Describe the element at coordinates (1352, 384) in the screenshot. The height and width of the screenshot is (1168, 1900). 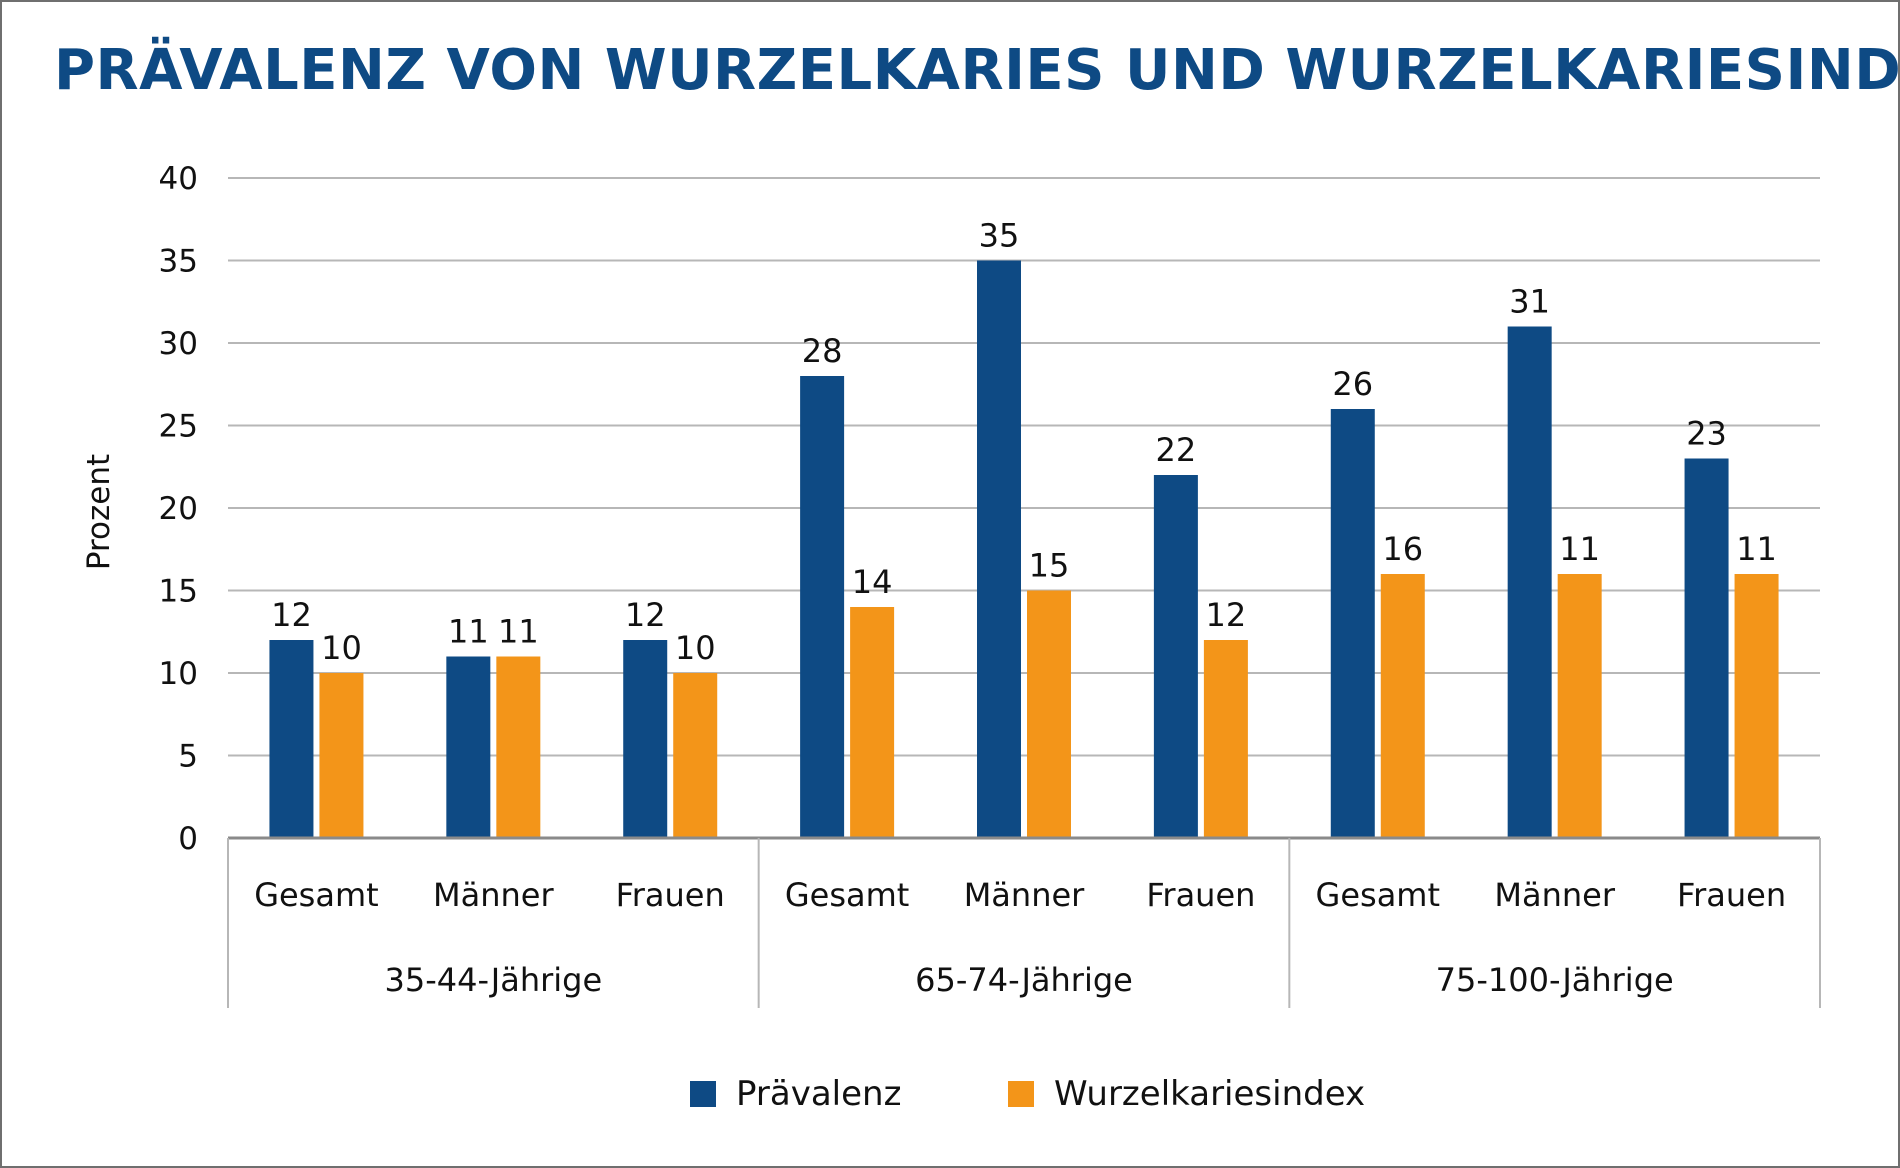
I see `data-label: 26` at that location.